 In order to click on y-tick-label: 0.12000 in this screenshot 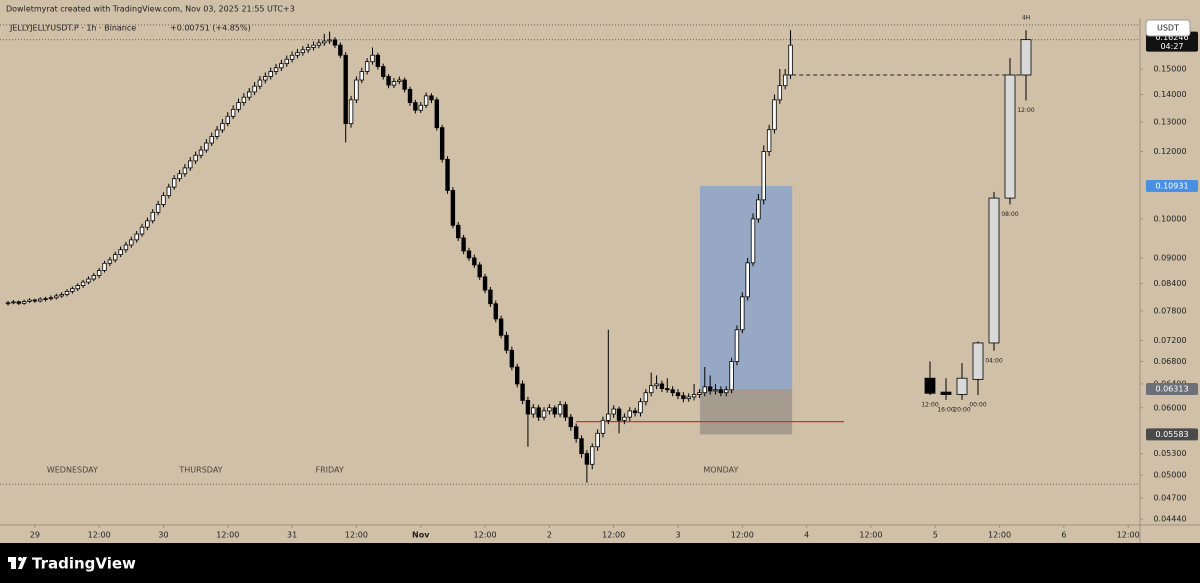, I will do `click(1169, 151)`.